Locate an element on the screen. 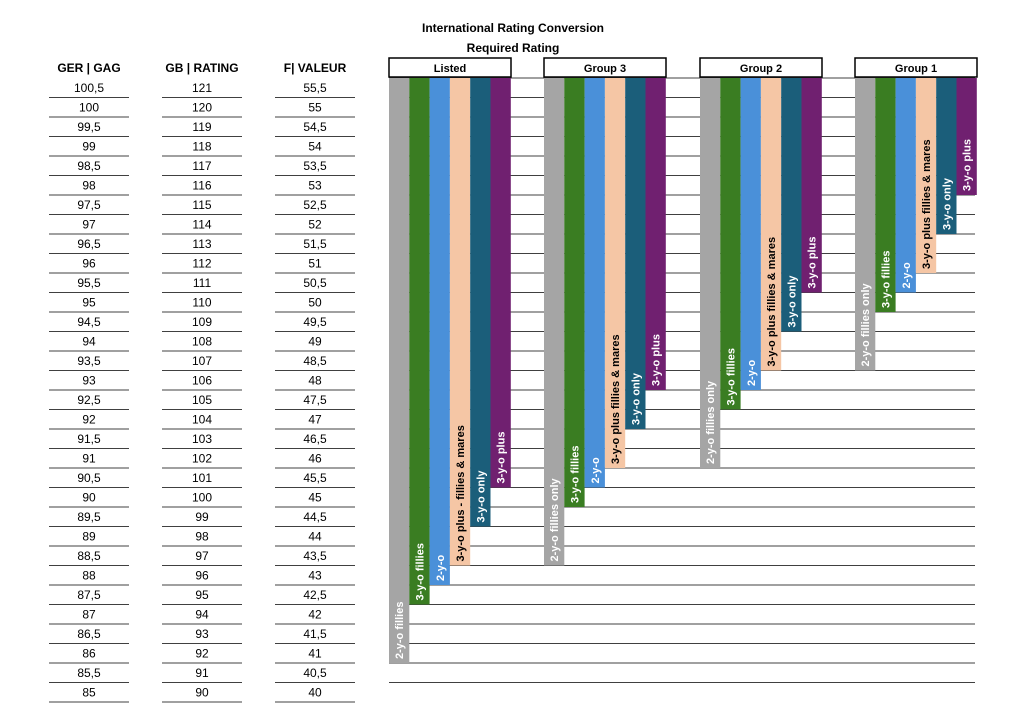  table-cell: 99,5 is located at coordinates (89, 127).